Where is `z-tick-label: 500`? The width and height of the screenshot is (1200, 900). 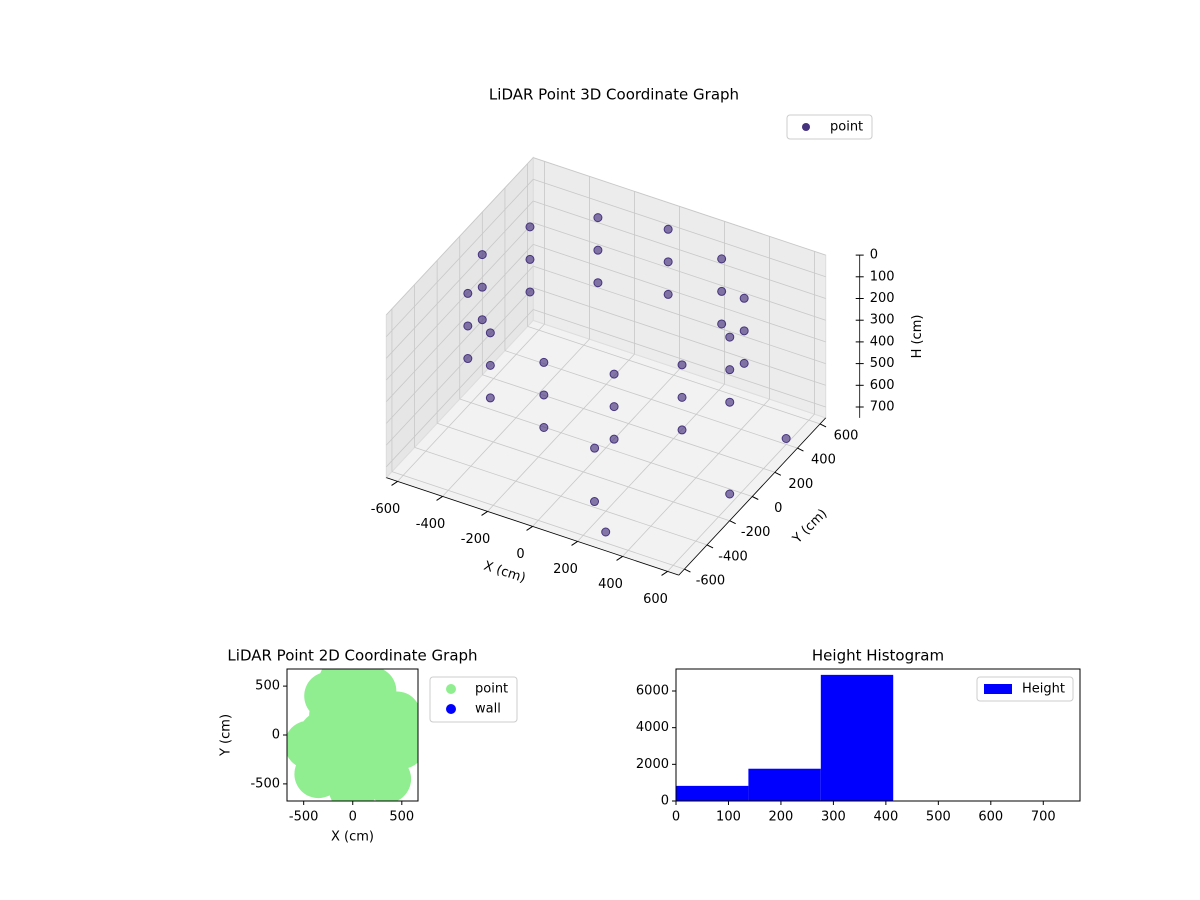
z-tick-label: 500 is located at coordinates (882, 363).